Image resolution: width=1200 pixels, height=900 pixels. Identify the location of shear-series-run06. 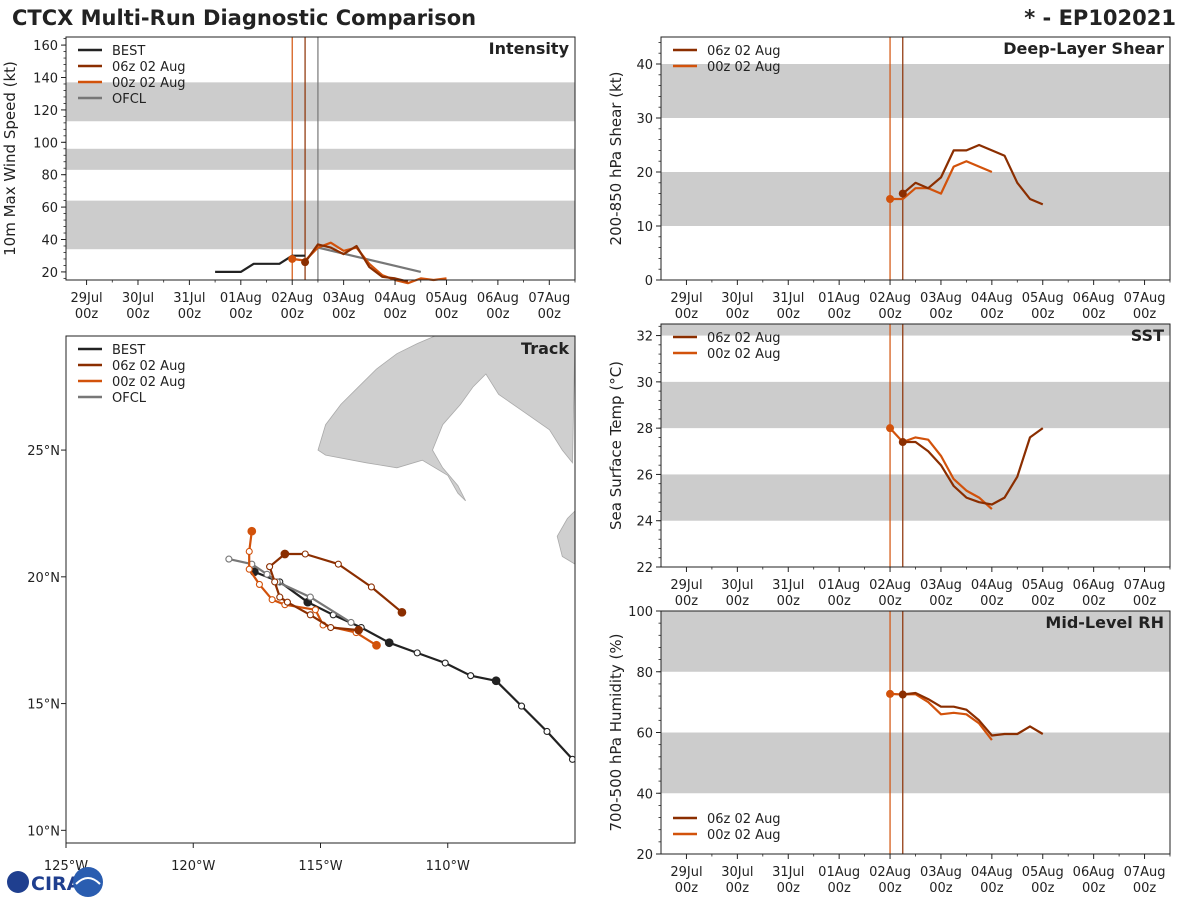
(973, 174).